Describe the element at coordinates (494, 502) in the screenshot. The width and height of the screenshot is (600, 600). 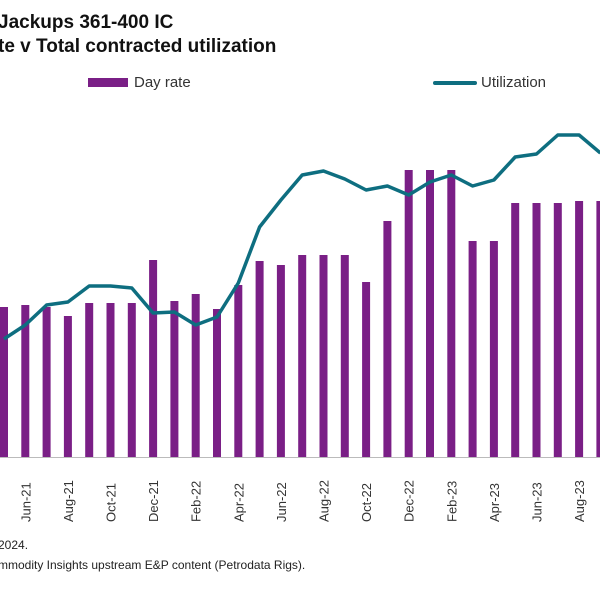
I see `x-tick-label: Apr-23` at that location.